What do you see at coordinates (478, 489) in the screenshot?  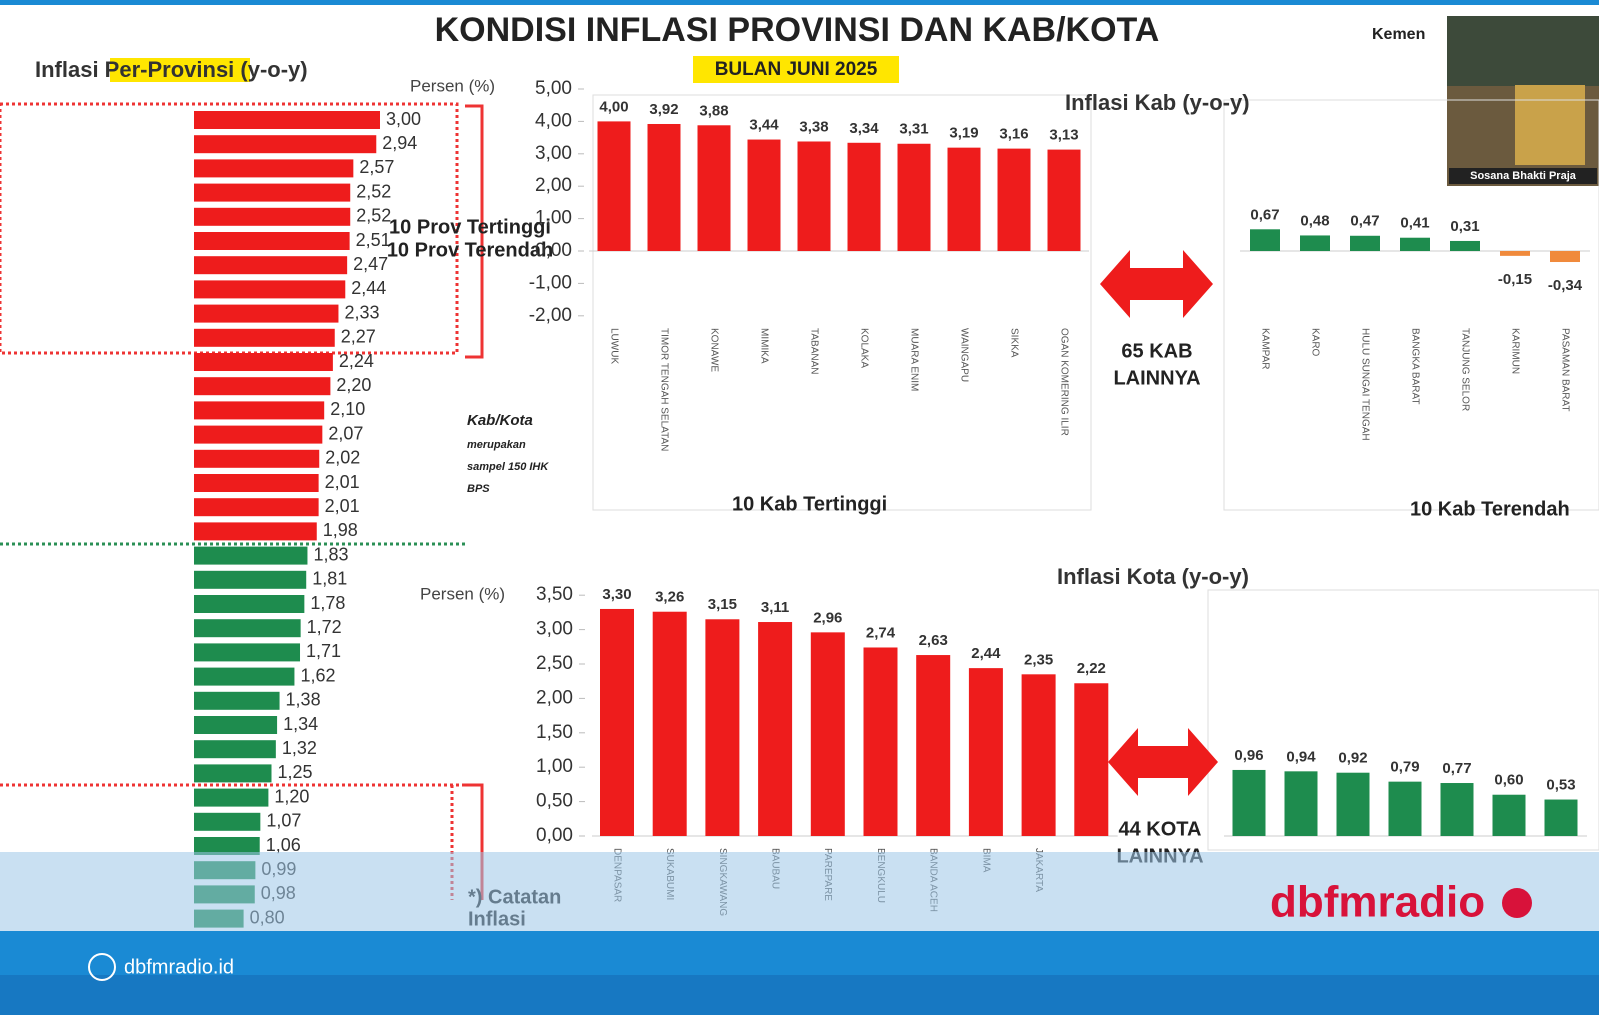 I see `annotation: BPS` at bounding box center [478, 489].